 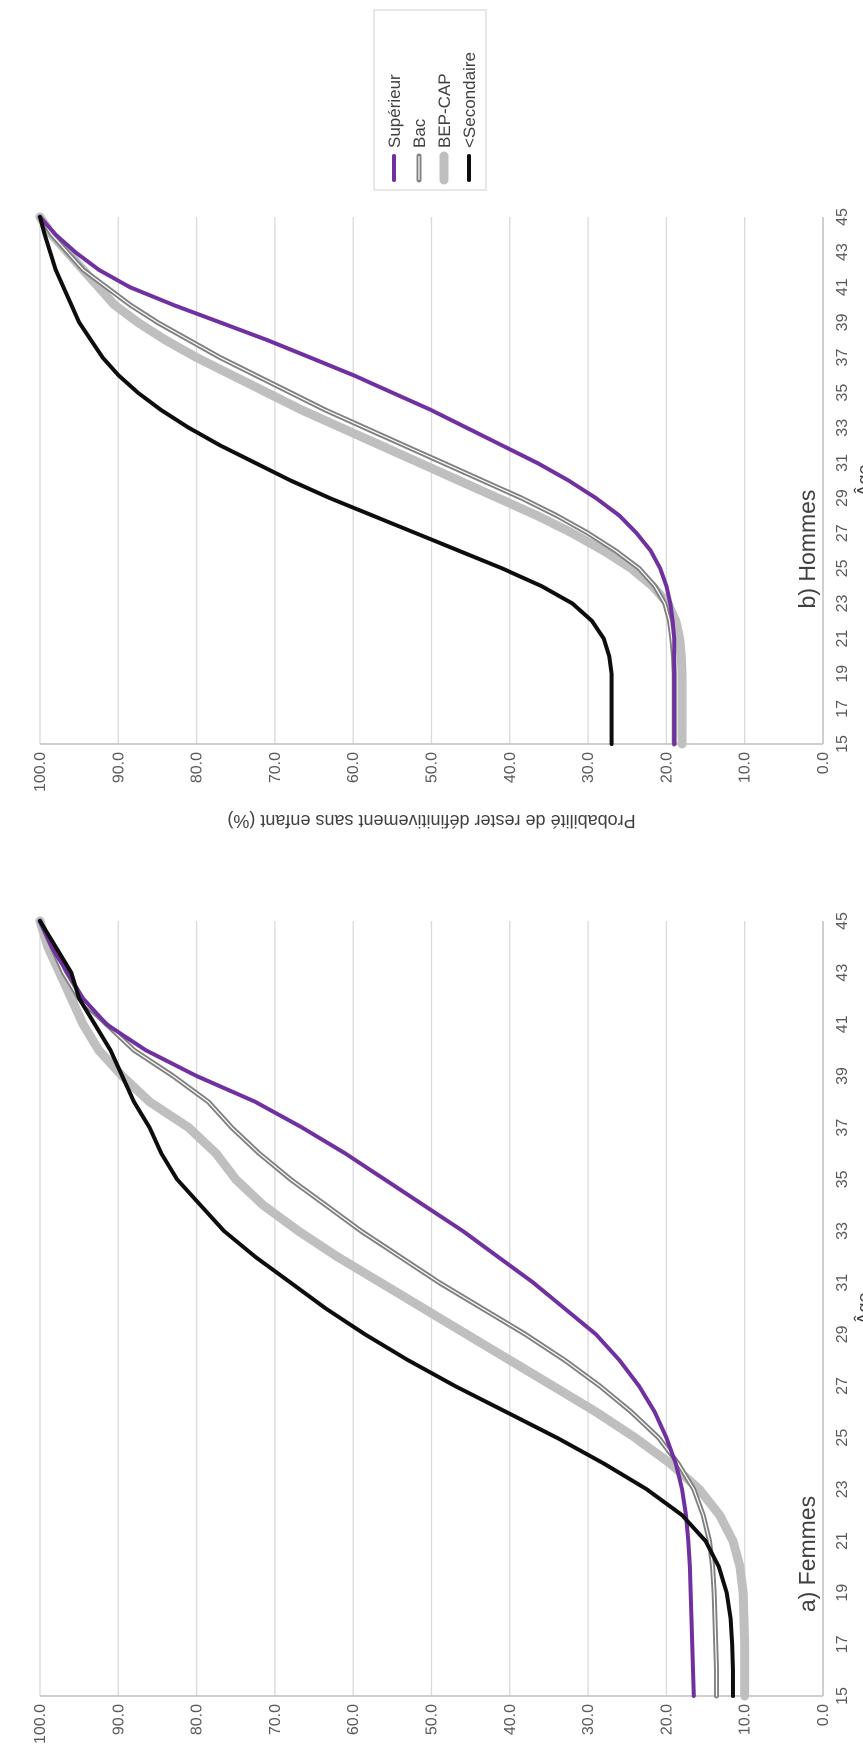 I want to click on legend-label: Supérieur, so click(x=394, y=111).